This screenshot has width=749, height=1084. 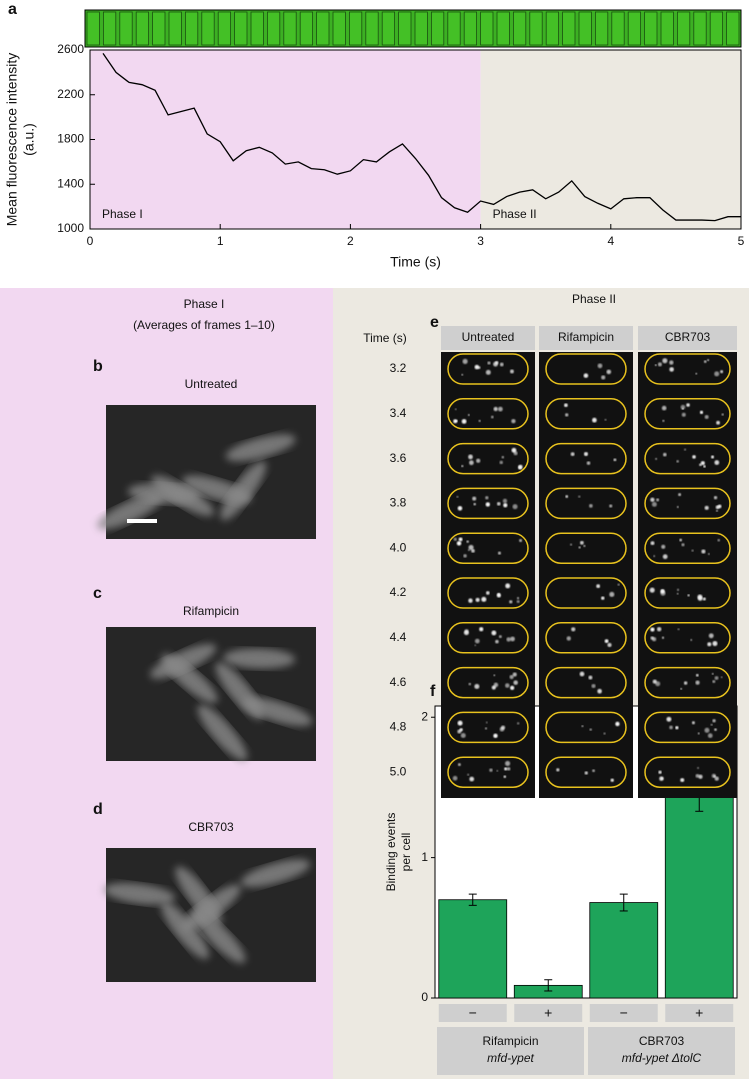 I want to click on row-header: Time (s), so click(x=385, y=338).